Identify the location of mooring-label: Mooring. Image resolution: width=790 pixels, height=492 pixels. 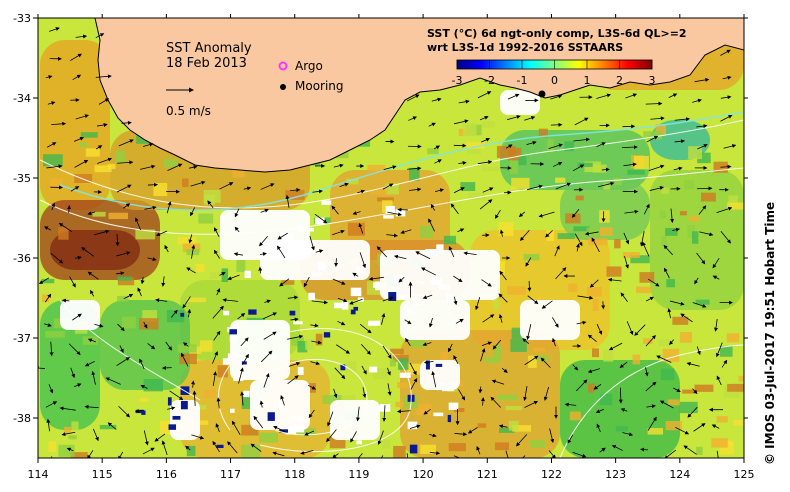
(319, 86).